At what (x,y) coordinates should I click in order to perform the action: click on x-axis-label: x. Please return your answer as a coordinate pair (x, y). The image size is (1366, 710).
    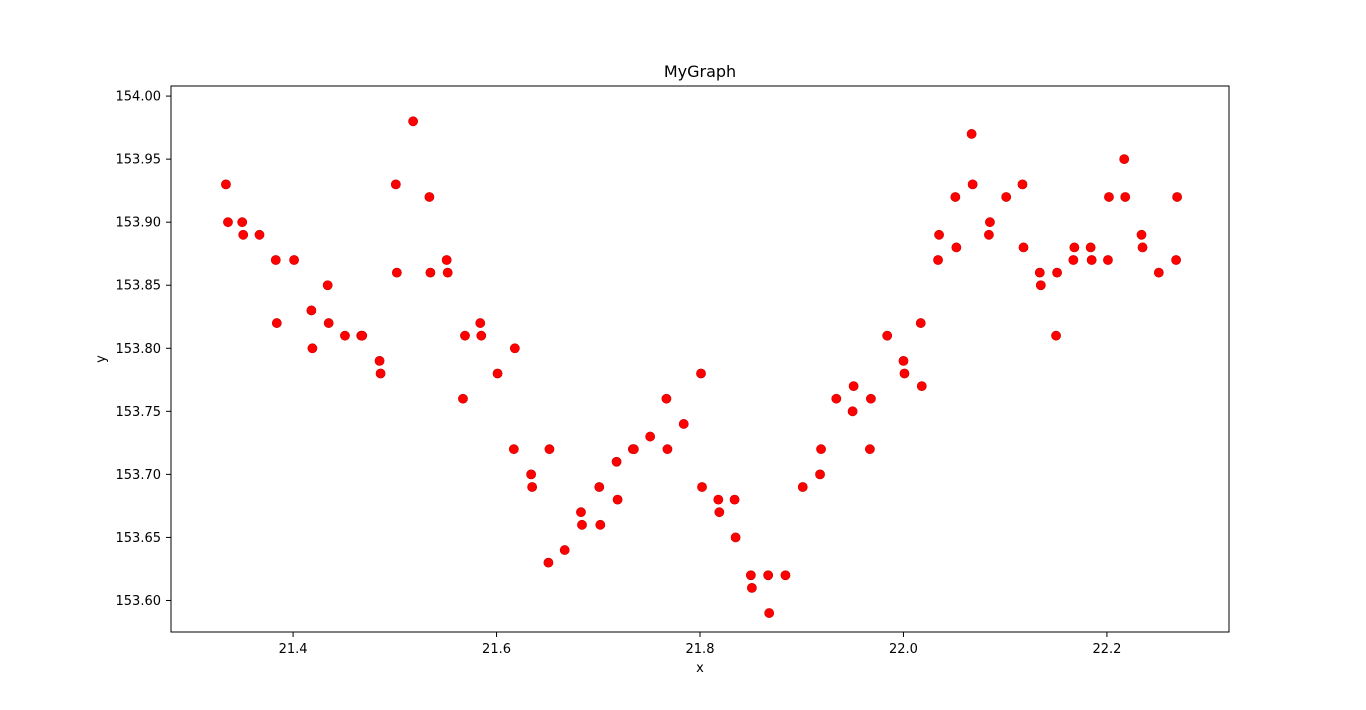
    Looking at the image, I should click on (700, 668).